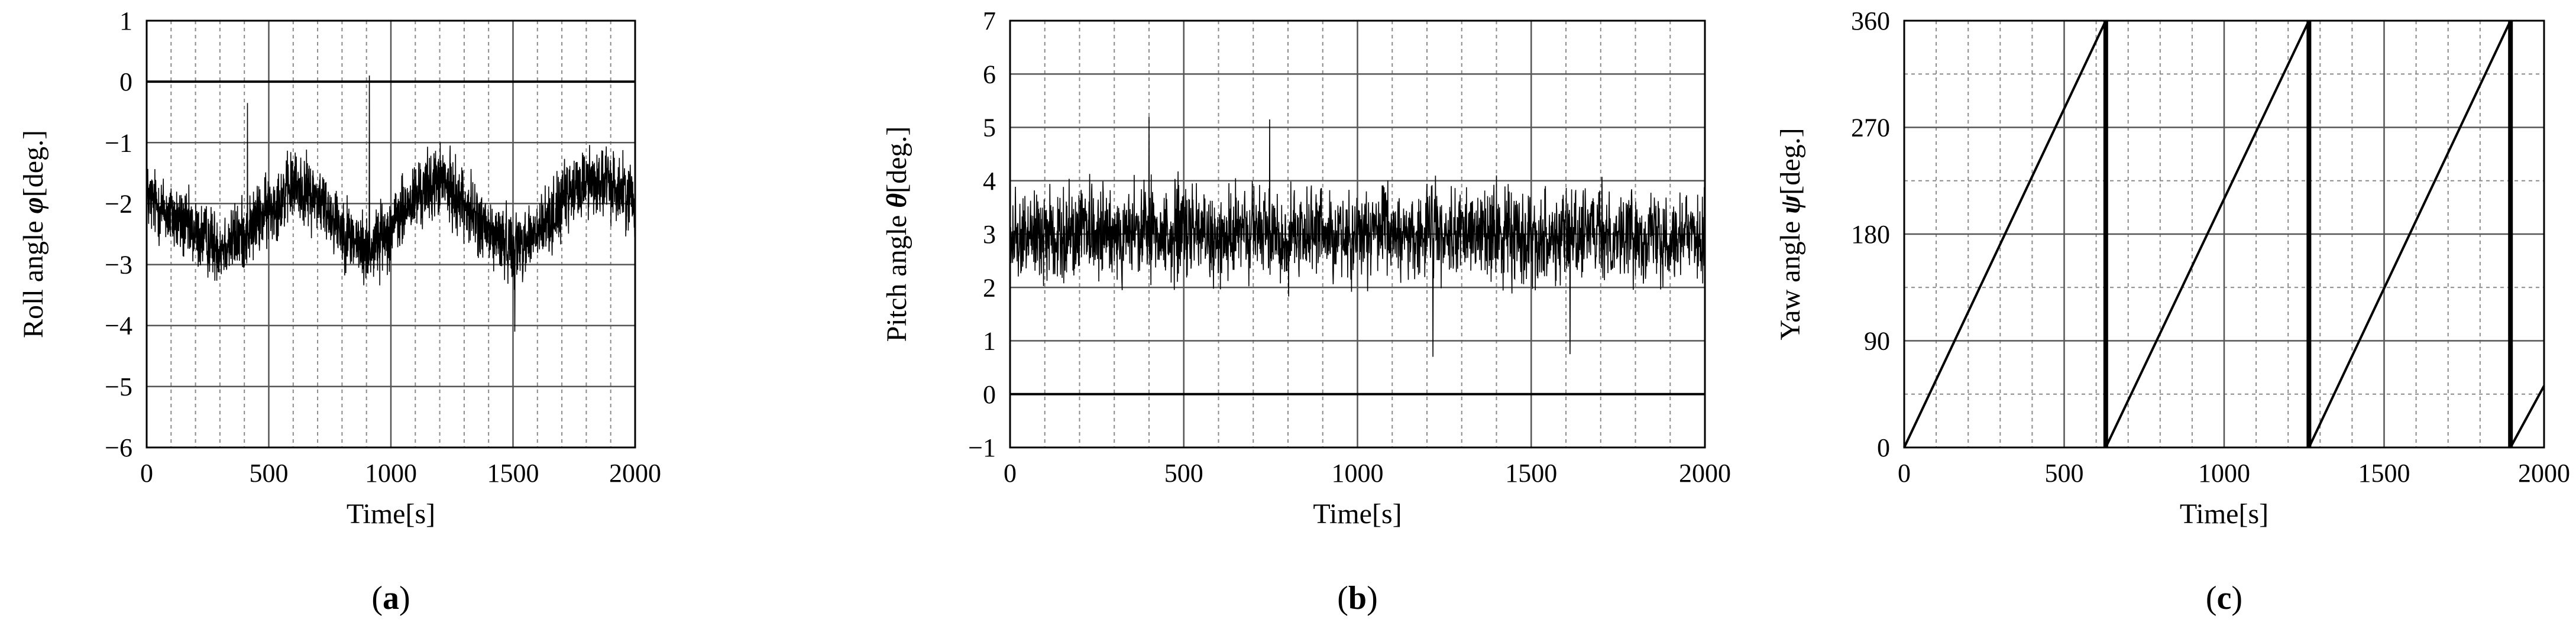 This screenshot has height=639, width=2576. What do you see at coordinates (897, 200) in the screenshot?
I see `y-axis-label-symbol: θ` at bounding box center [897, 200].